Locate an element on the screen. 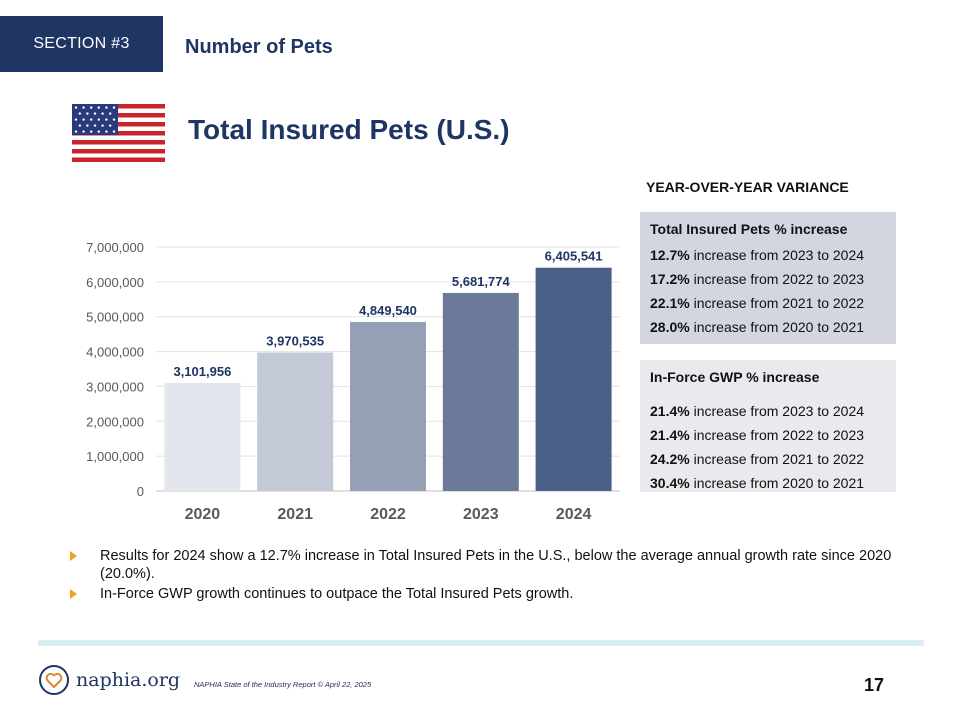 This screenshot has height=720, width=960. naphia-logo: naphia.org is located at coordinates (109, 680).